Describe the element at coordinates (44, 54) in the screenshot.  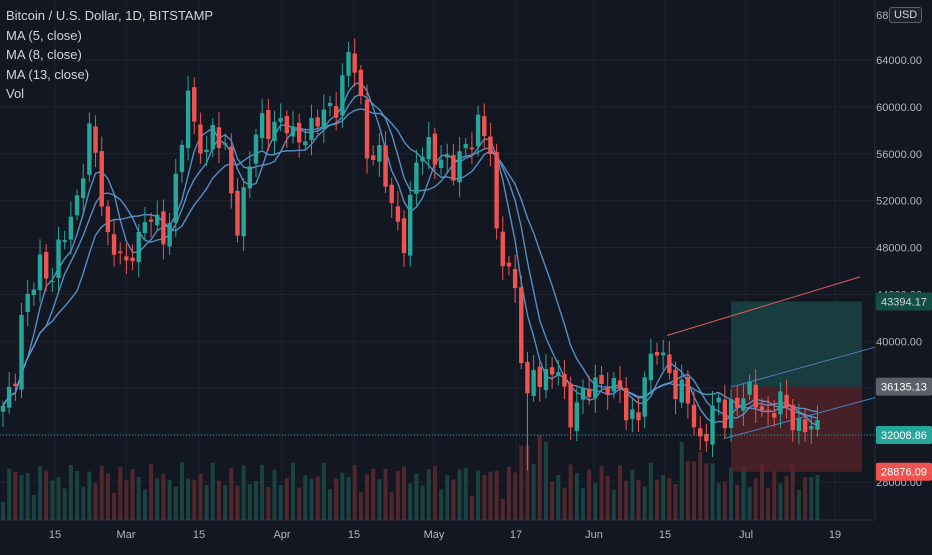
I see `legend-ma8: MA (8, close)` at that location.